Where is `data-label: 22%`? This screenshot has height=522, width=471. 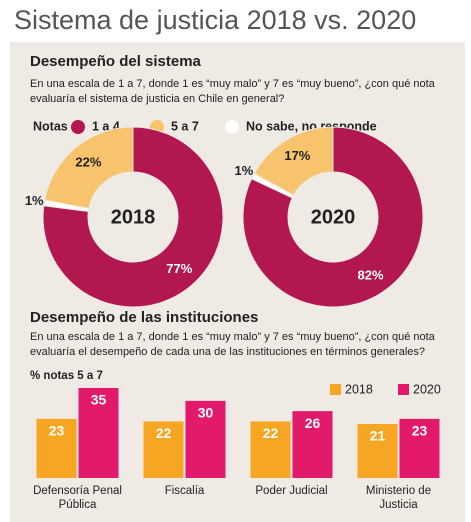 data-label: 22% is located at coordinates (88, 162).